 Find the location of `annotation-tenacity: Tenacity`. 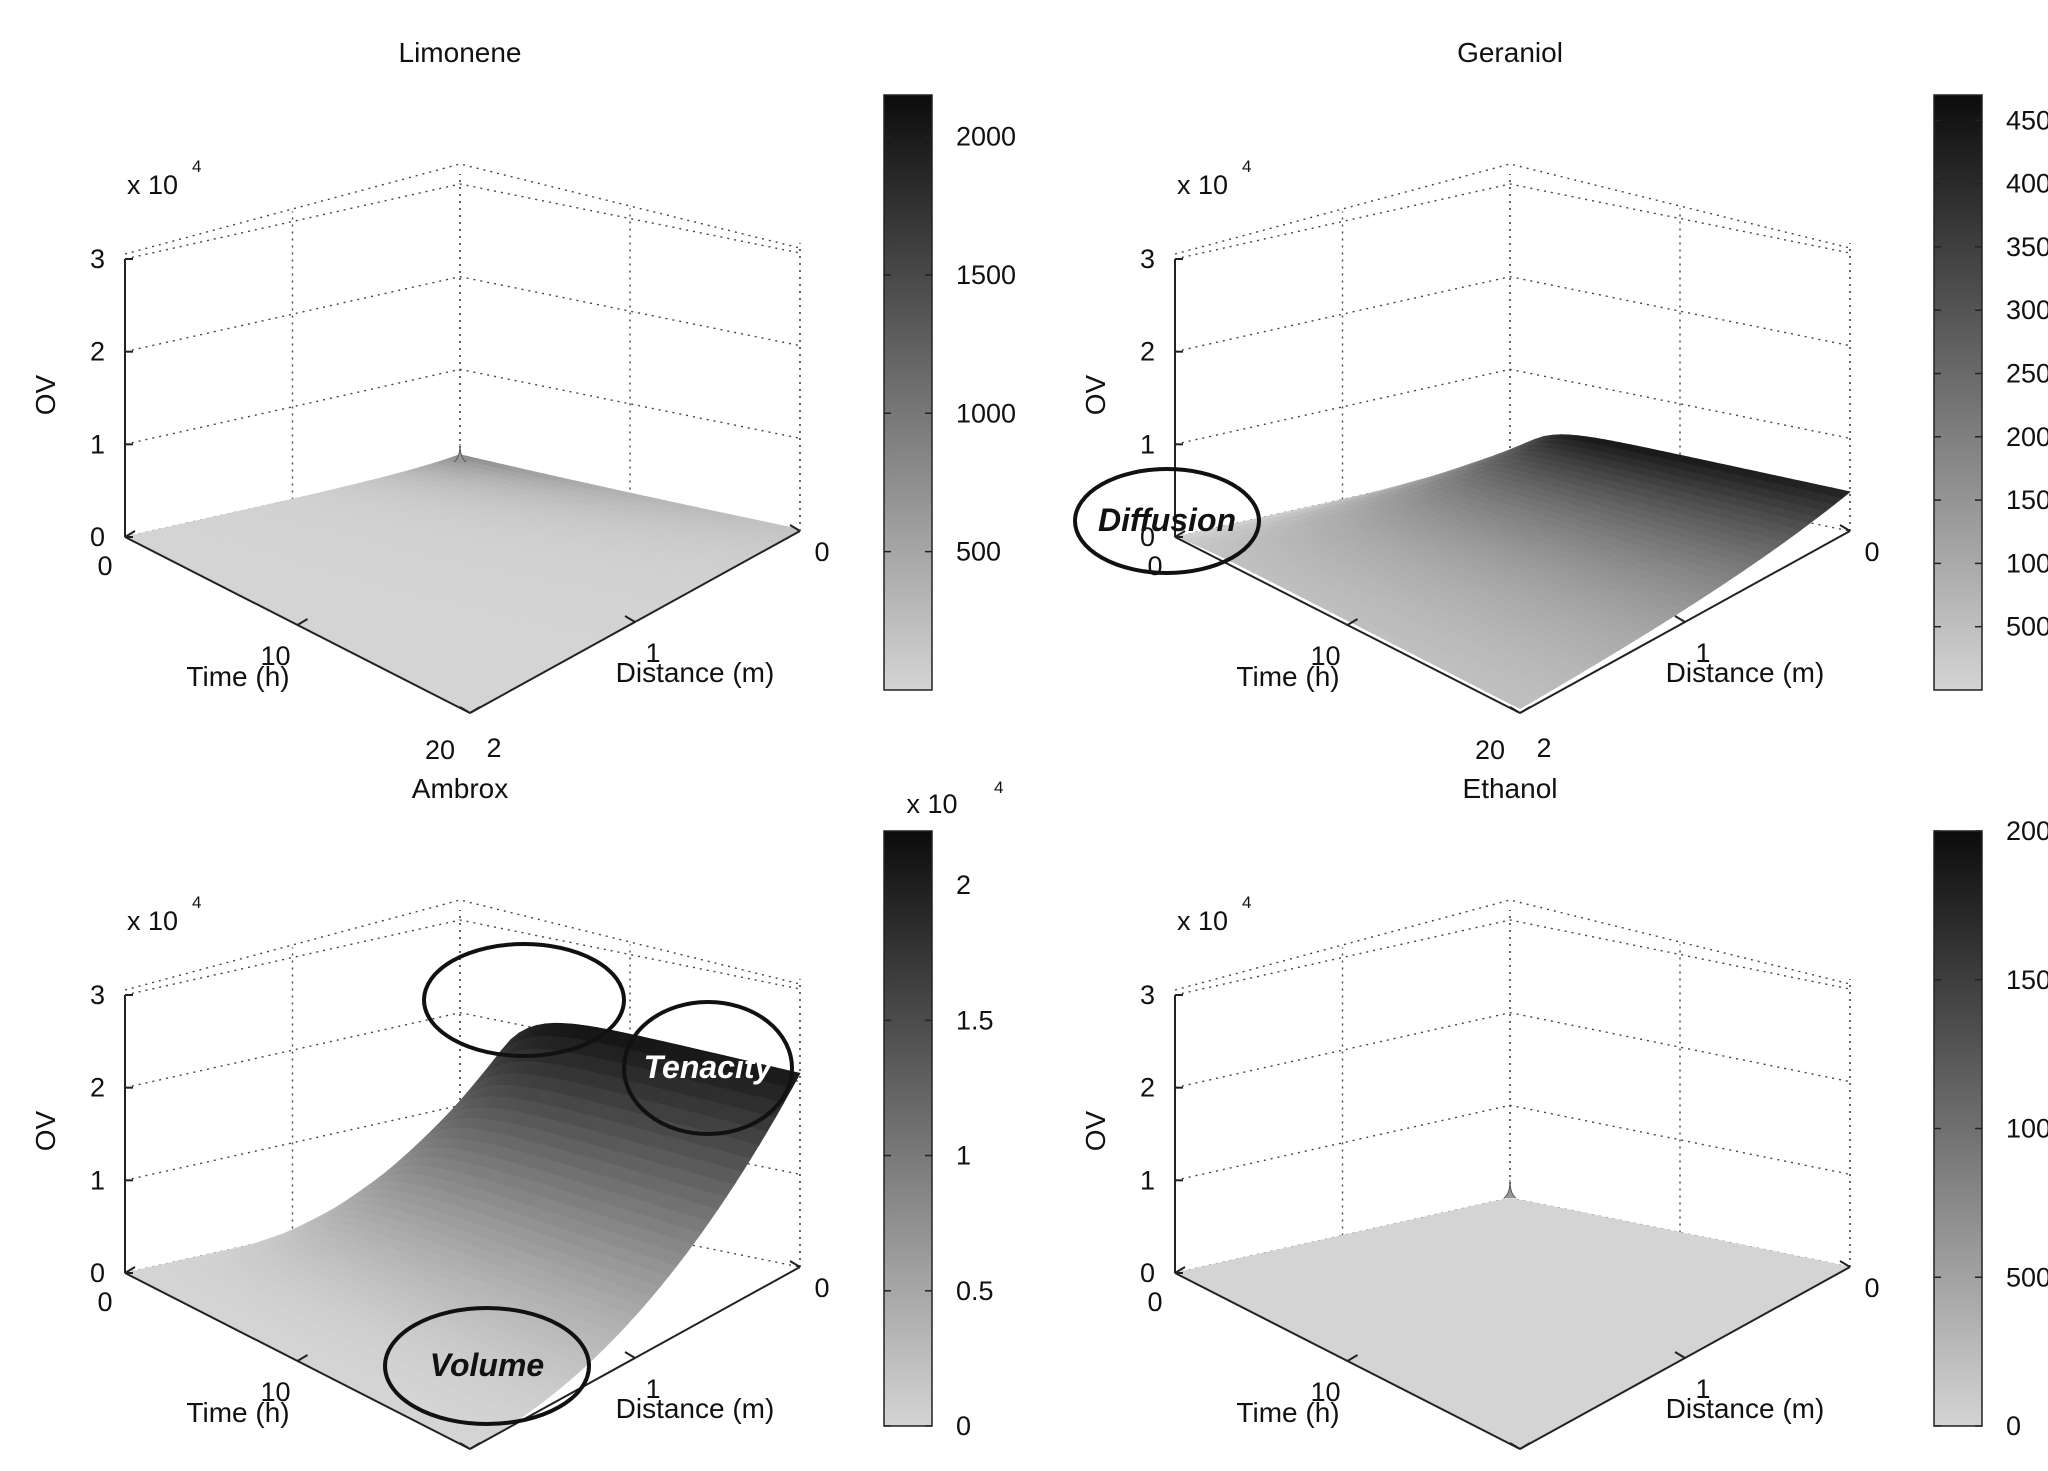

annotation-tenacity: Tenacity is located at coordinates (708, 1068).